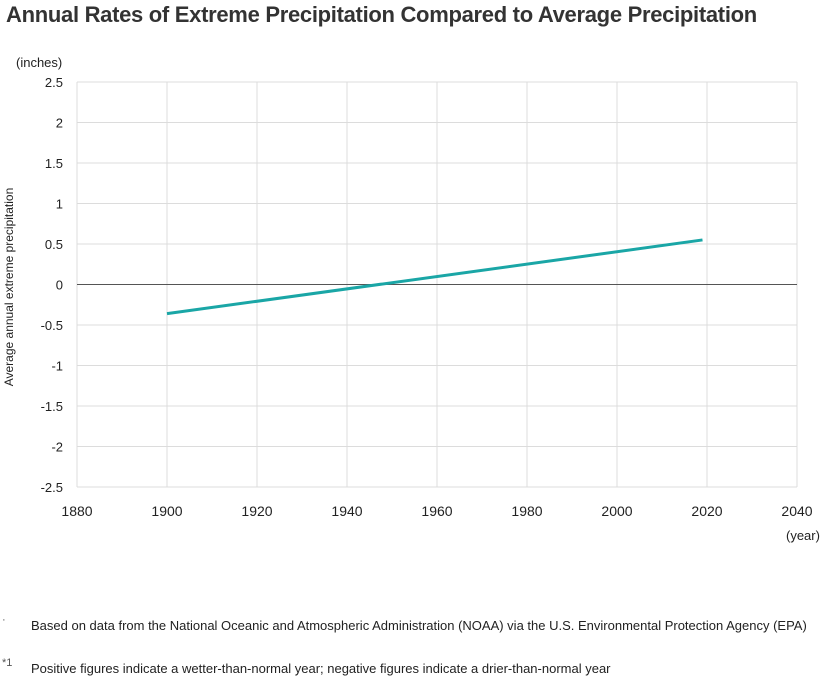 The height and width of the screenshot is (678, 822). What do you see at coordinates (346, 511) in the screenshot?
I see `x-tick-label: 1940` at bounding box center [346, 511].